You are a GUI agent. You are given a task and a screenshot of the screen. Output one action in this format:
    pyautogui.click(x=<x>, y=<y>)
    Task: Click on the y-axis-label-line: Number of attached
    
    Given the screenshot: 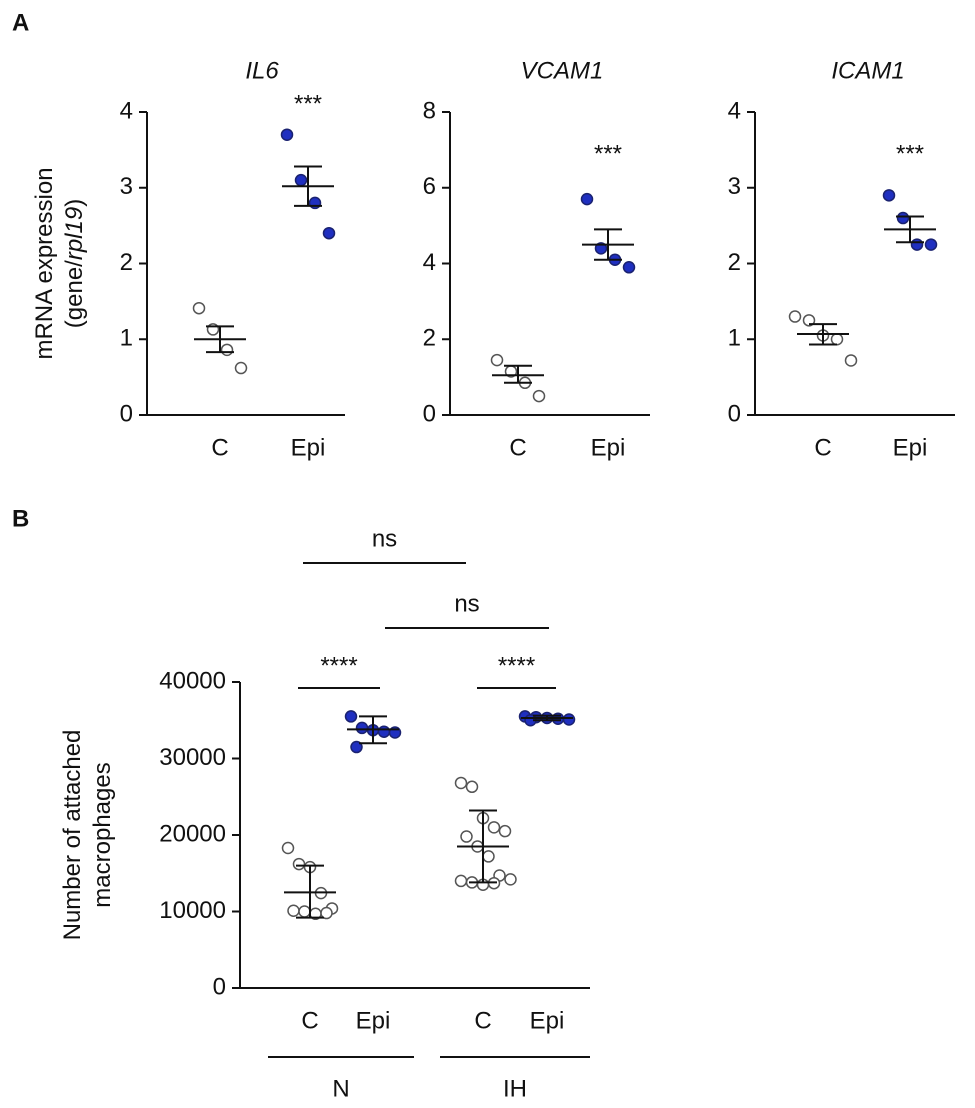 What is the action you would take?
    pyautogui.click(x=72, y=835)
    